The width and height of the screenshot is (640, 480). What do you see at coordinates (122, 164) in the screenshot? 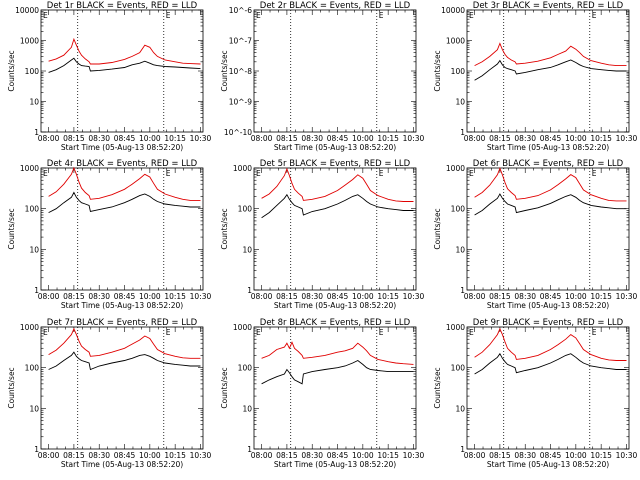
I see `panel-title: Det 4r BLACK = Events, RED = LLD` at bounding box center [122, 164].